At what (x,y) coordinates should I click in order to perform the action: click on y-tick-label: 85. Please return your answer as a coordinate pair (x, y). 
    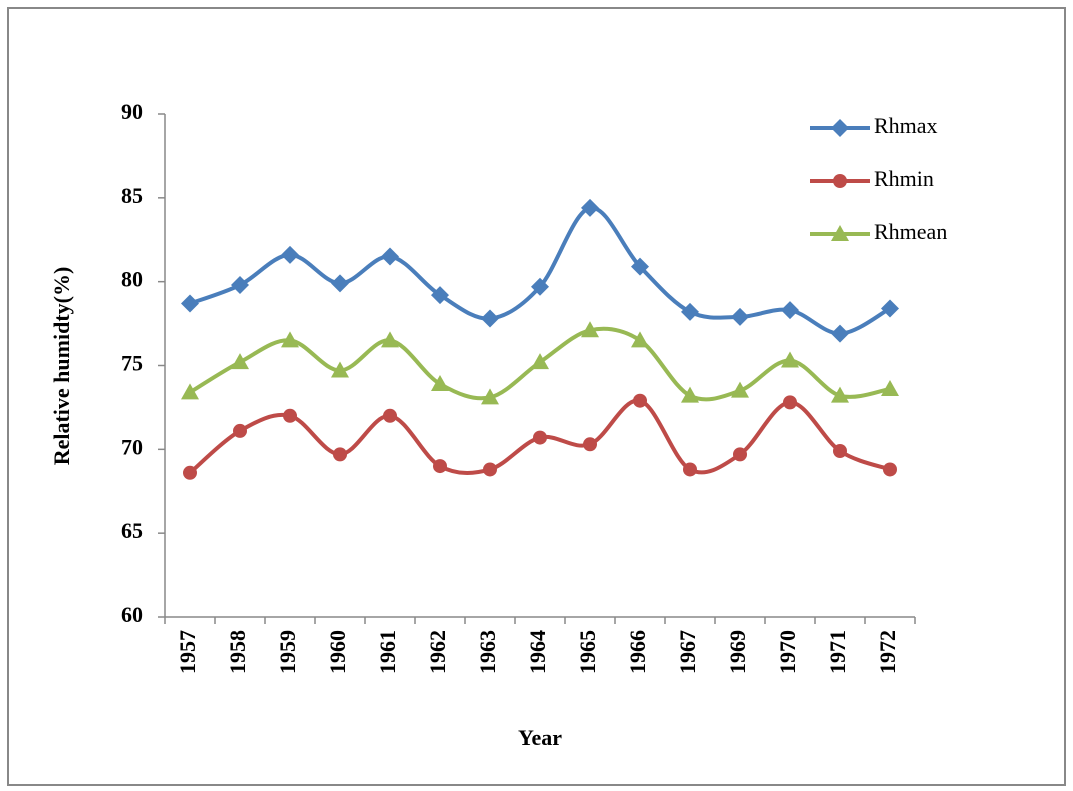
    Looking at the image, I should click on (132, 195).